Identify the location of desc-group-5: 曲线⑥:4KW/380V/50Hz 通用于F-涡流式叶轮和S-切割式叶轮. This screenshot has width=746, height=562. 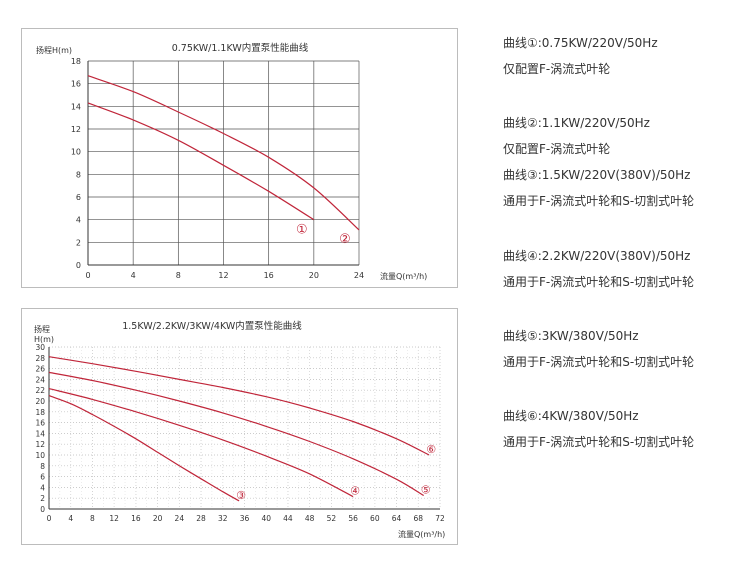
(623, 429).